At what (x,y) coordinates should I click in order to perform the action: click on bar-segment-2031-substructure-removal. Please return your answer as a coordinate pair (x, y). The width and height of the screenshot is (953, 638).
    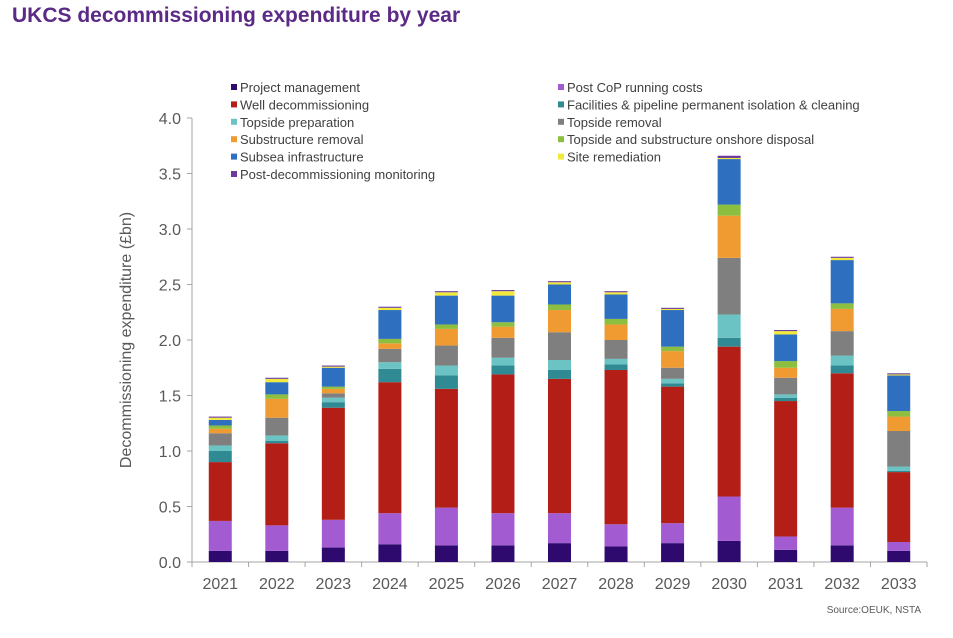
    Looking at the image, I should click on (786, 372).